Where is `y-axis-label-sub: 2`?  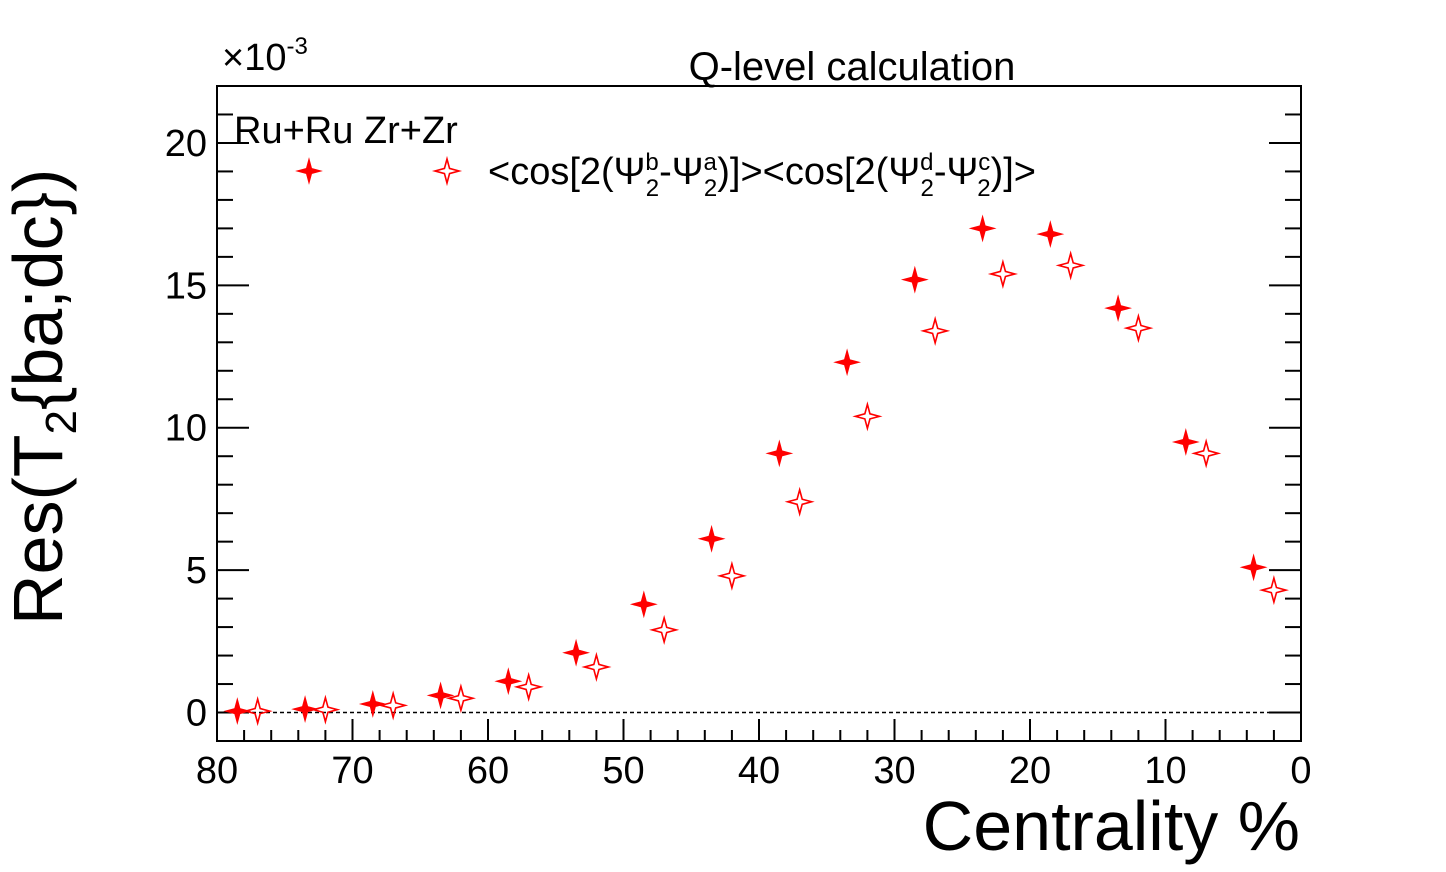 y-axis-label-sub: 2 is located at coordinates (61, 422).